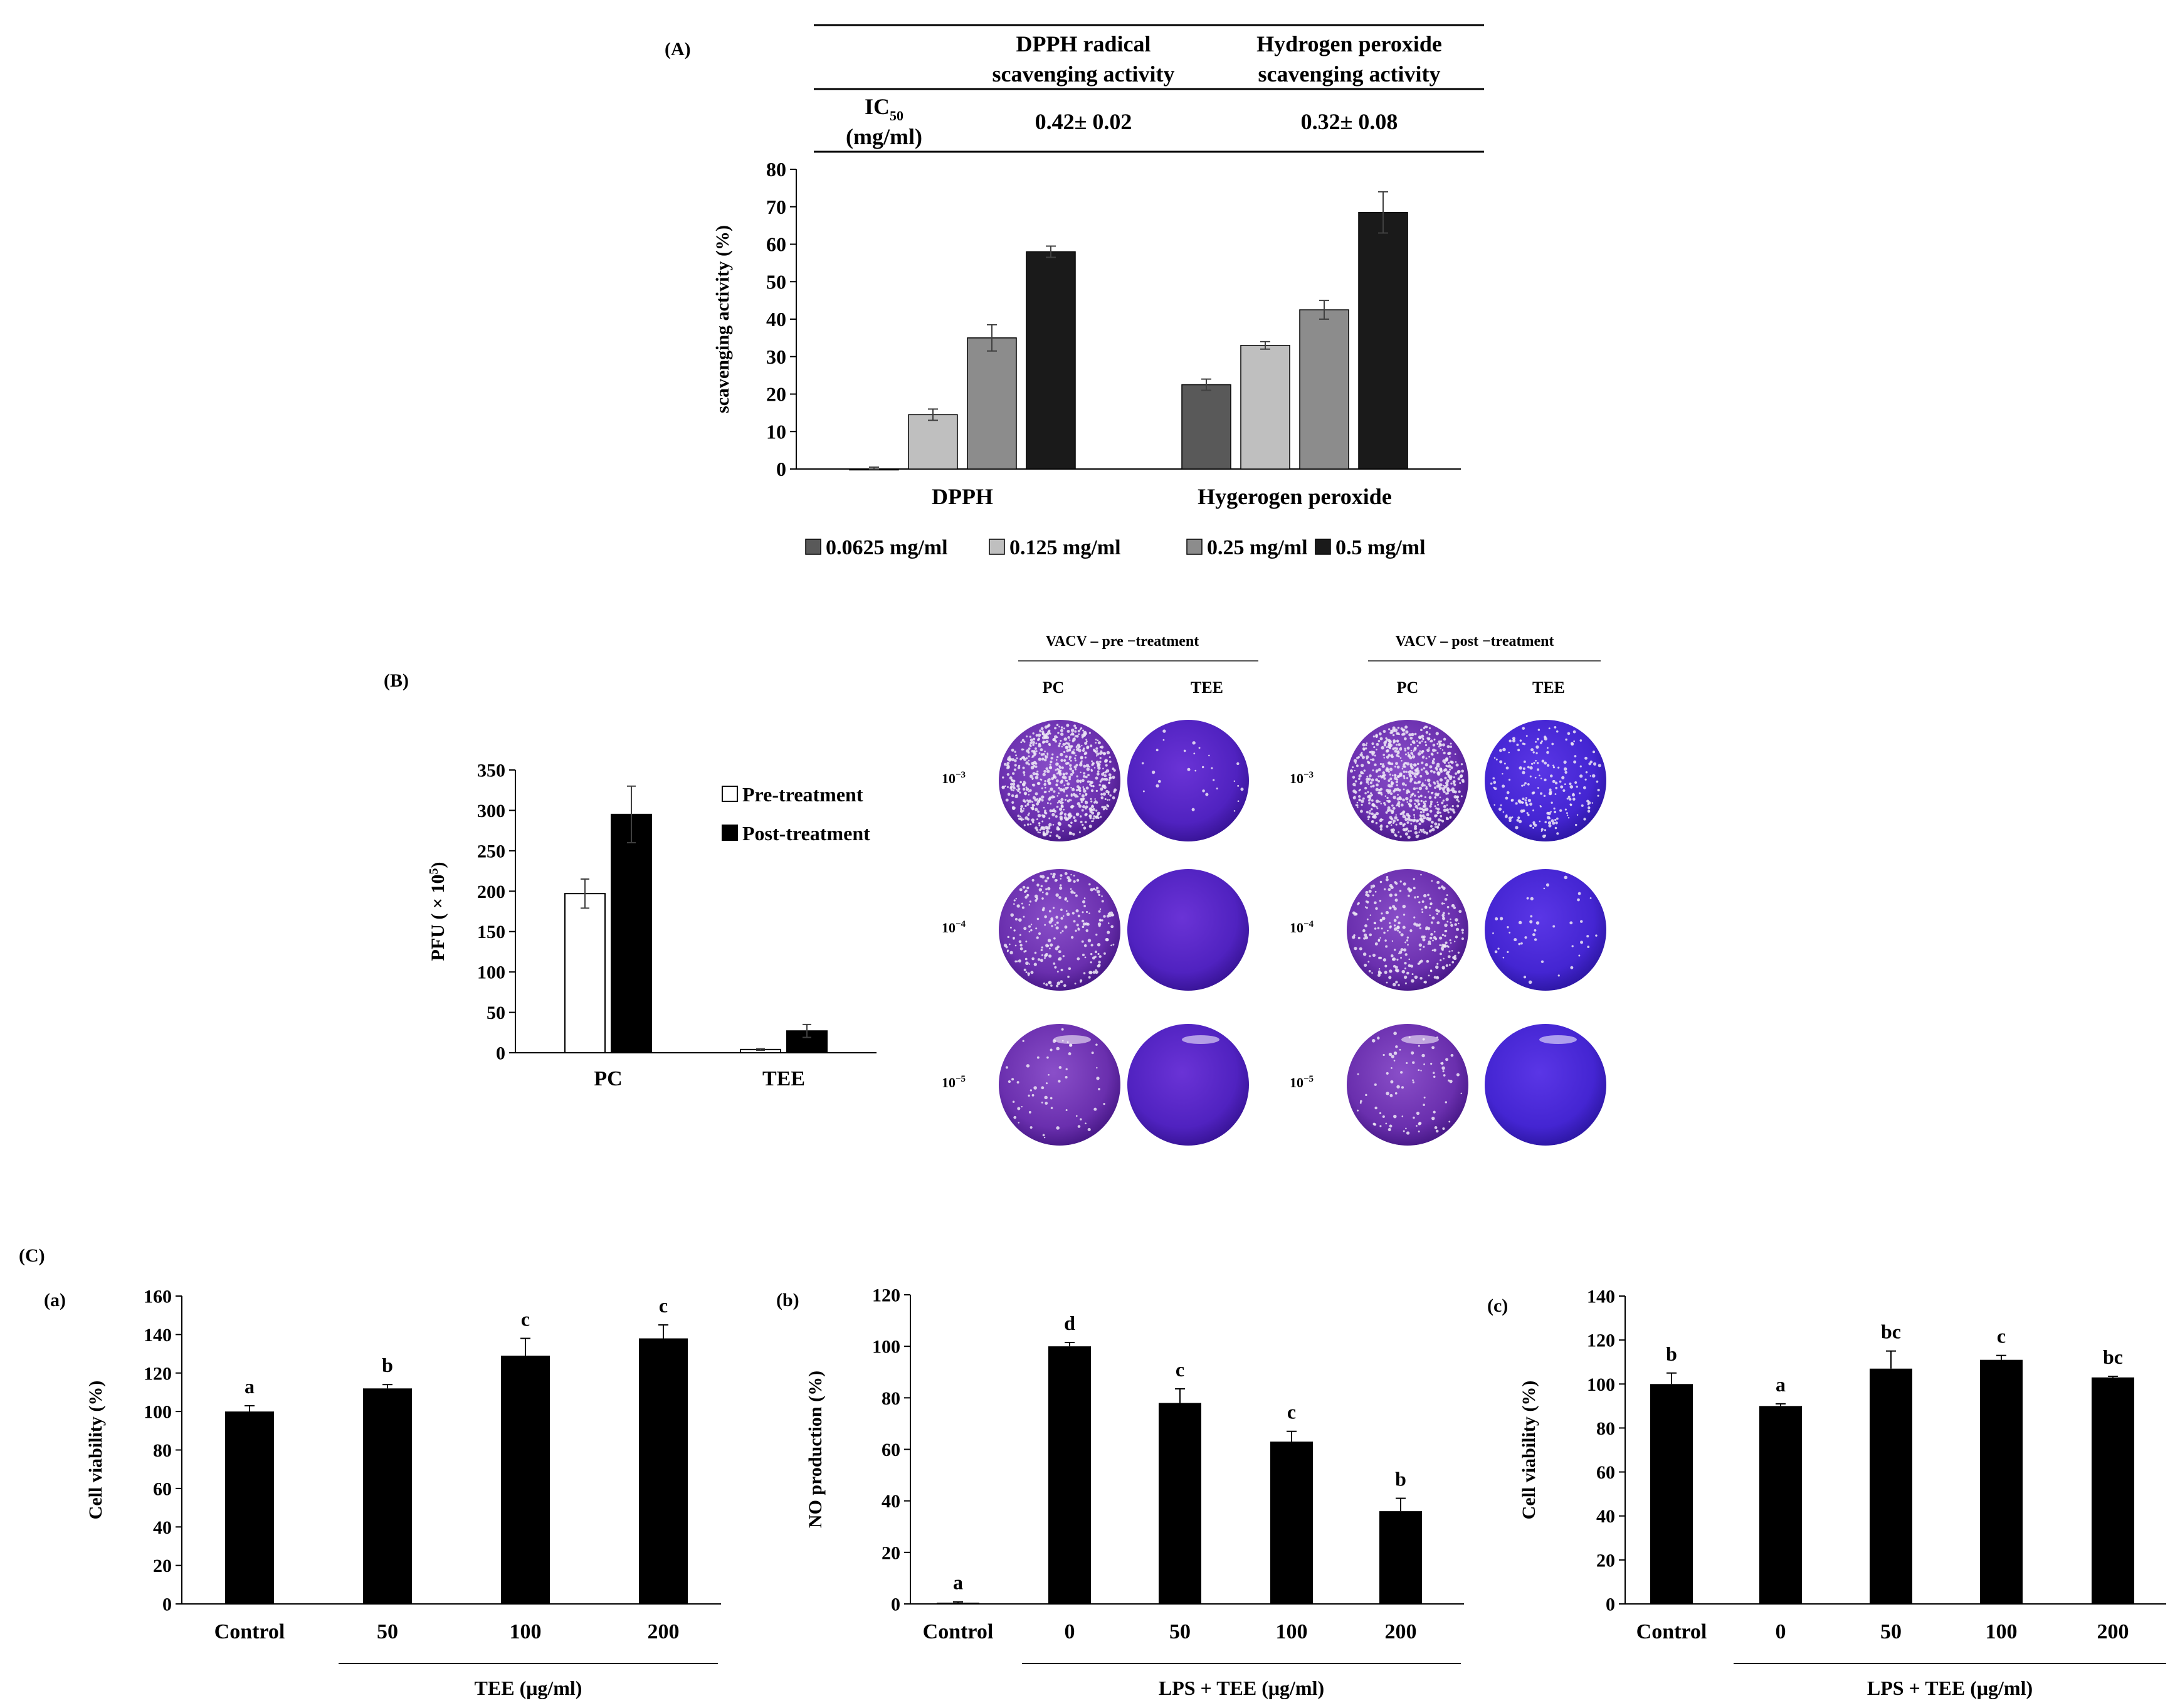 The width and height of the screenshot is (2180, 1708). I want to click on plaque-group-header: VACV – pre −treatment, so click(1123, 641).